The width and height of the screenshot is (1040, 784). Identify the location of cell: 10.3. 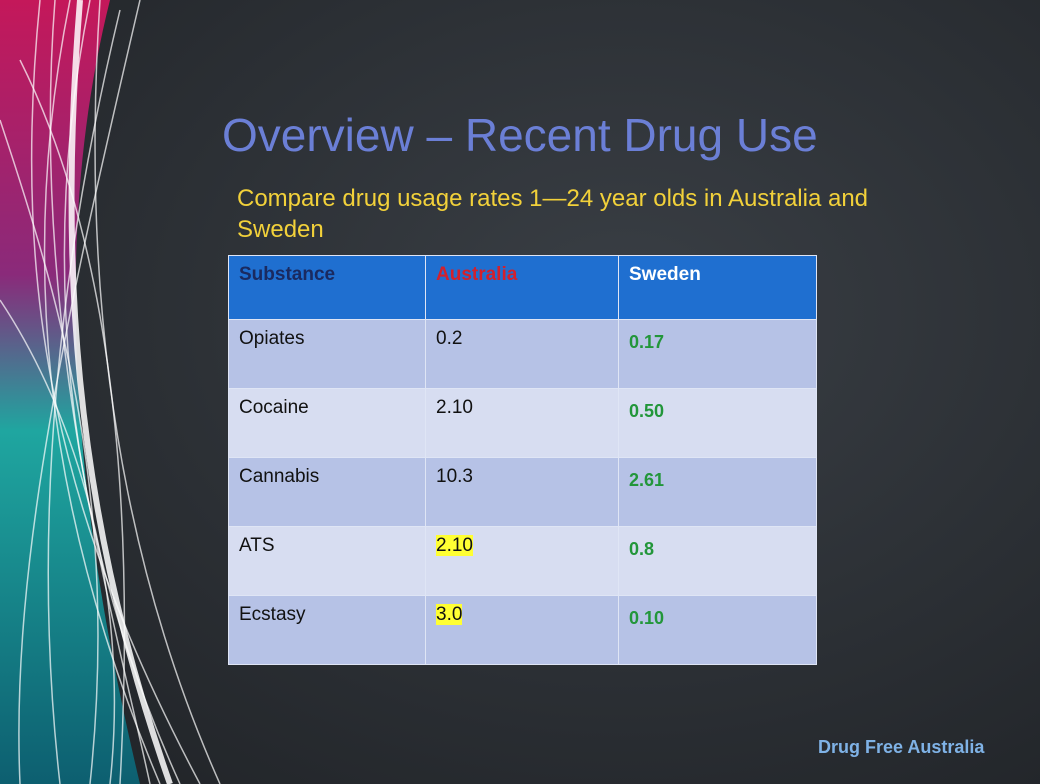
(522, 492).